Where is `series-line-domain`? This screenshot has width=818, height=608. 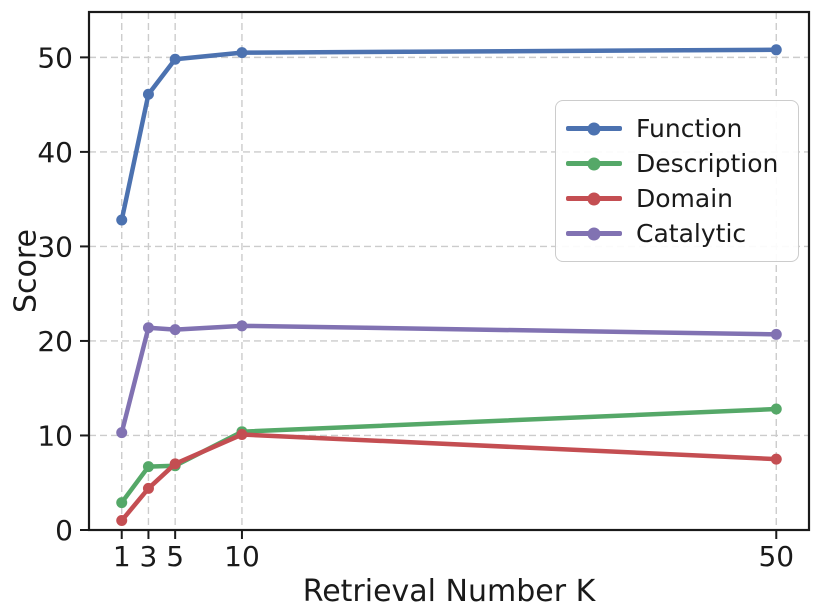 series-line-domain is located at coordinates (449, 477).